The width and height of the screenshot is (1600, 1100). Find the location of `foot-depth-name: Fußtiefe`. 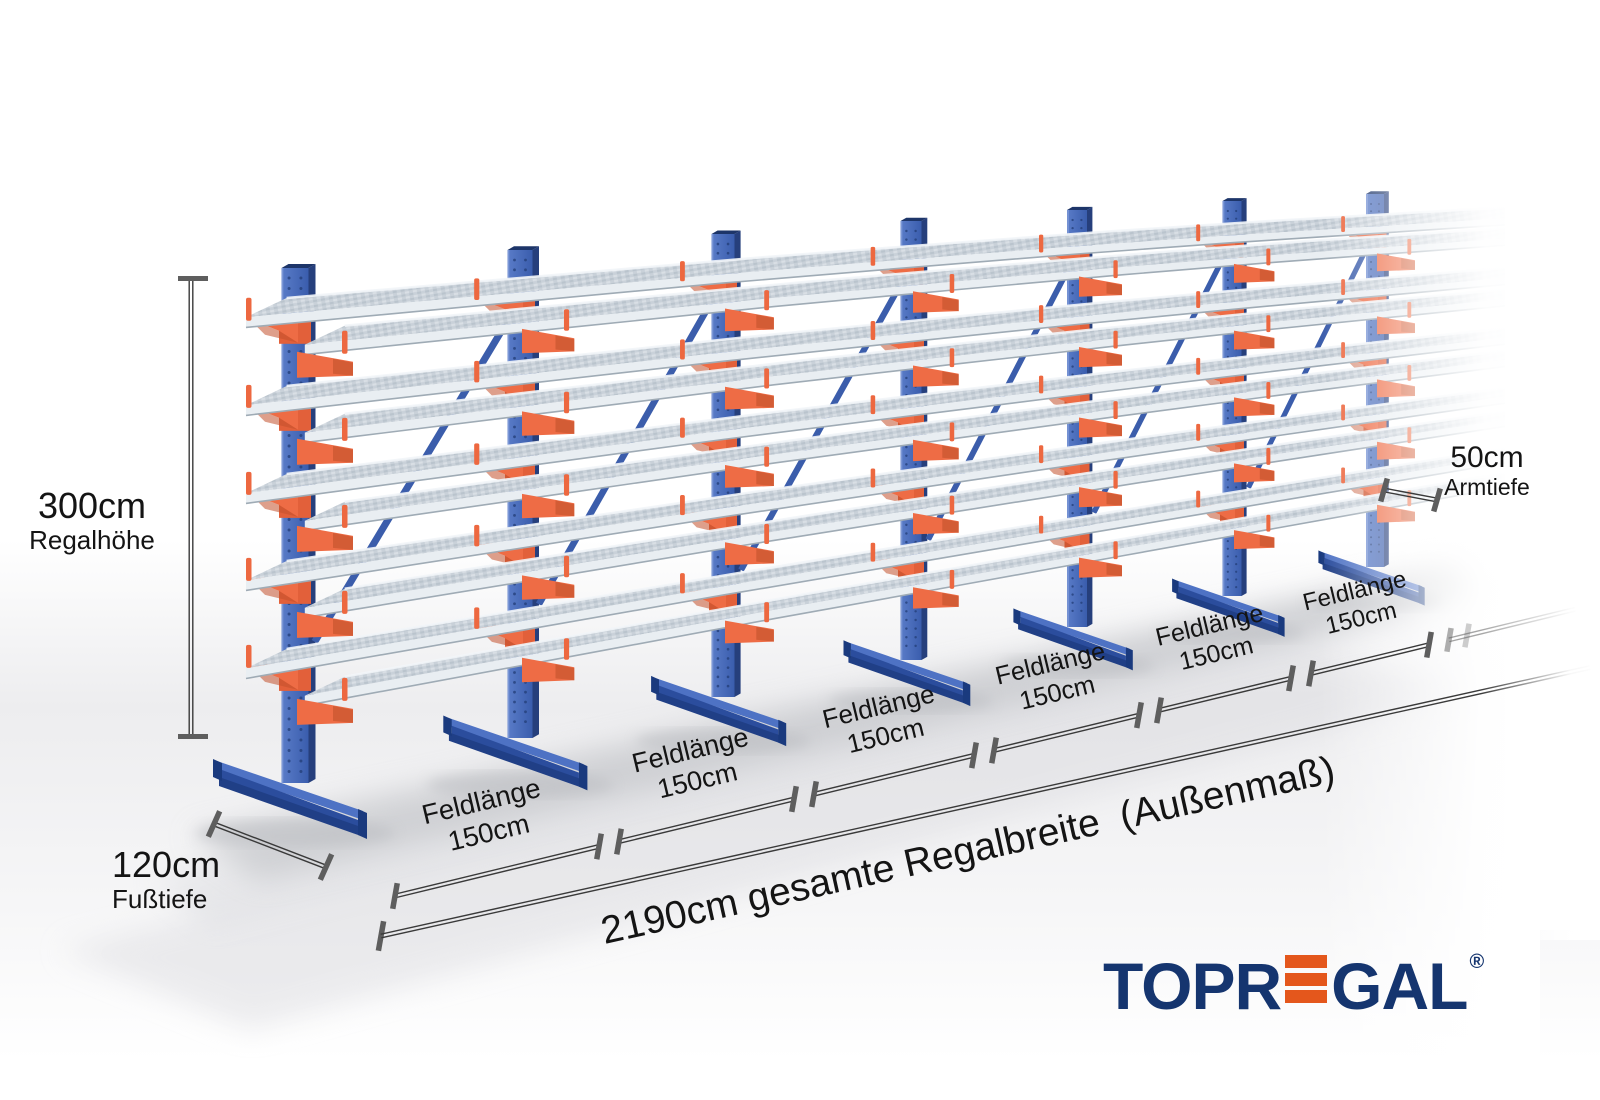

foot-depth-name: Fußtiefe is located at coordinates (160, 899).